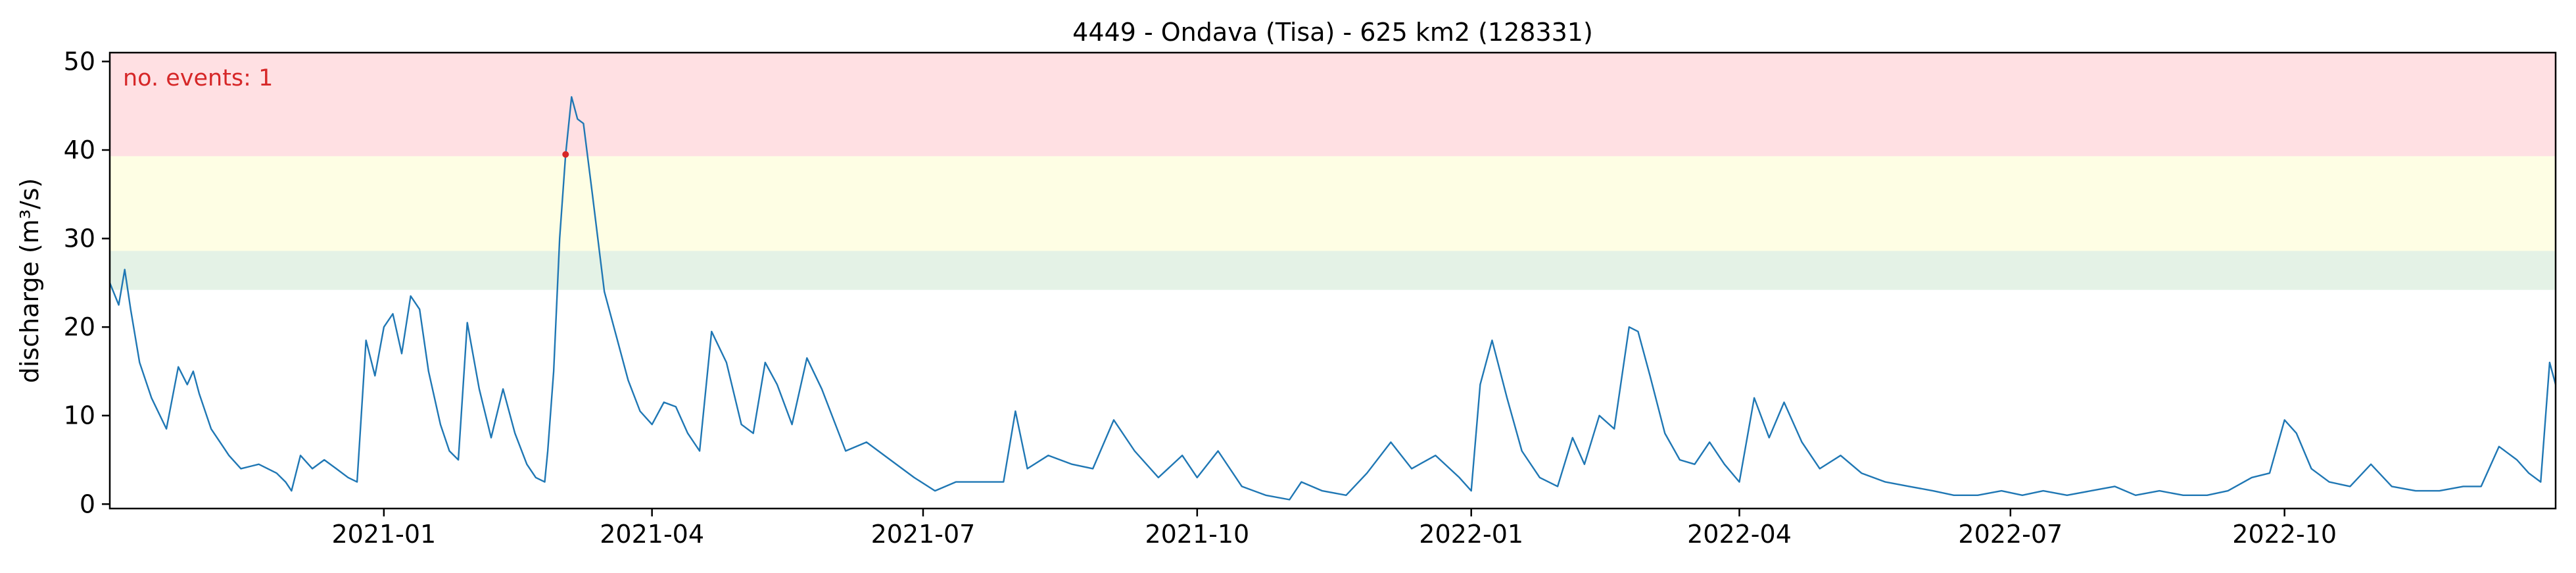 The width and height of the screenshot is (2576, 573). I want to click on y-tick-label: 50, so click(80, 61).